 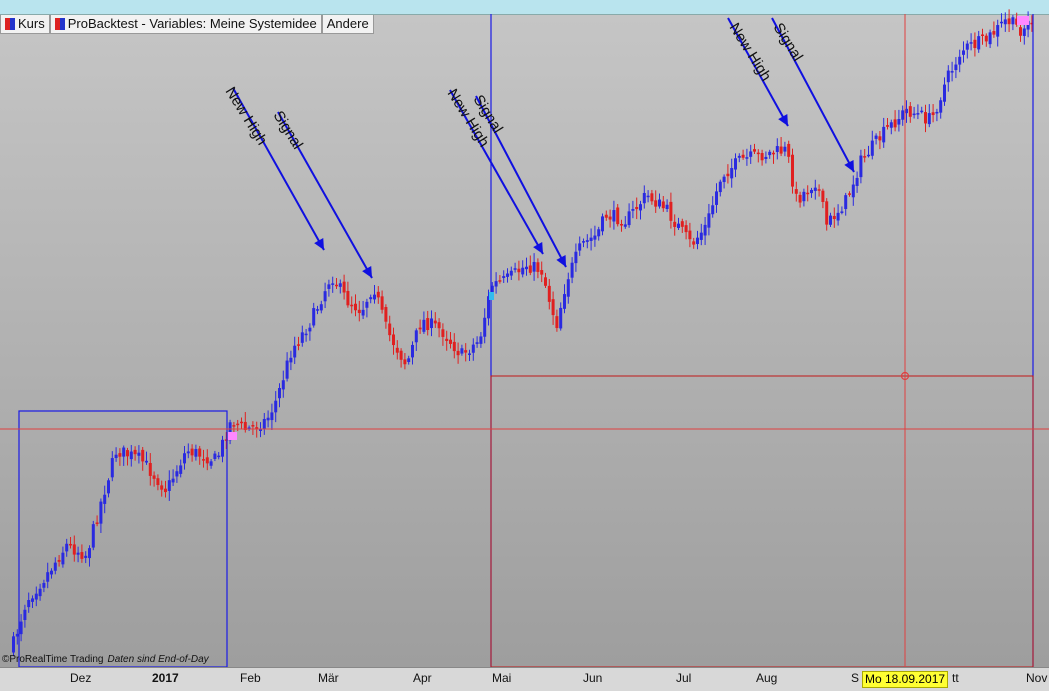 I want to click on tab-kurs: Kurs, so click(x=25, y=24).